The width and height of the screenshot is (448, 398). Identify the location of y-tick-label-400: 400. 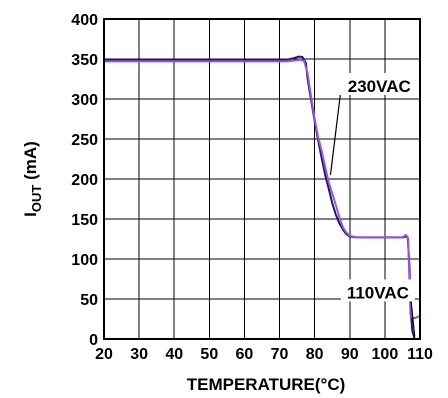
(84, 20).